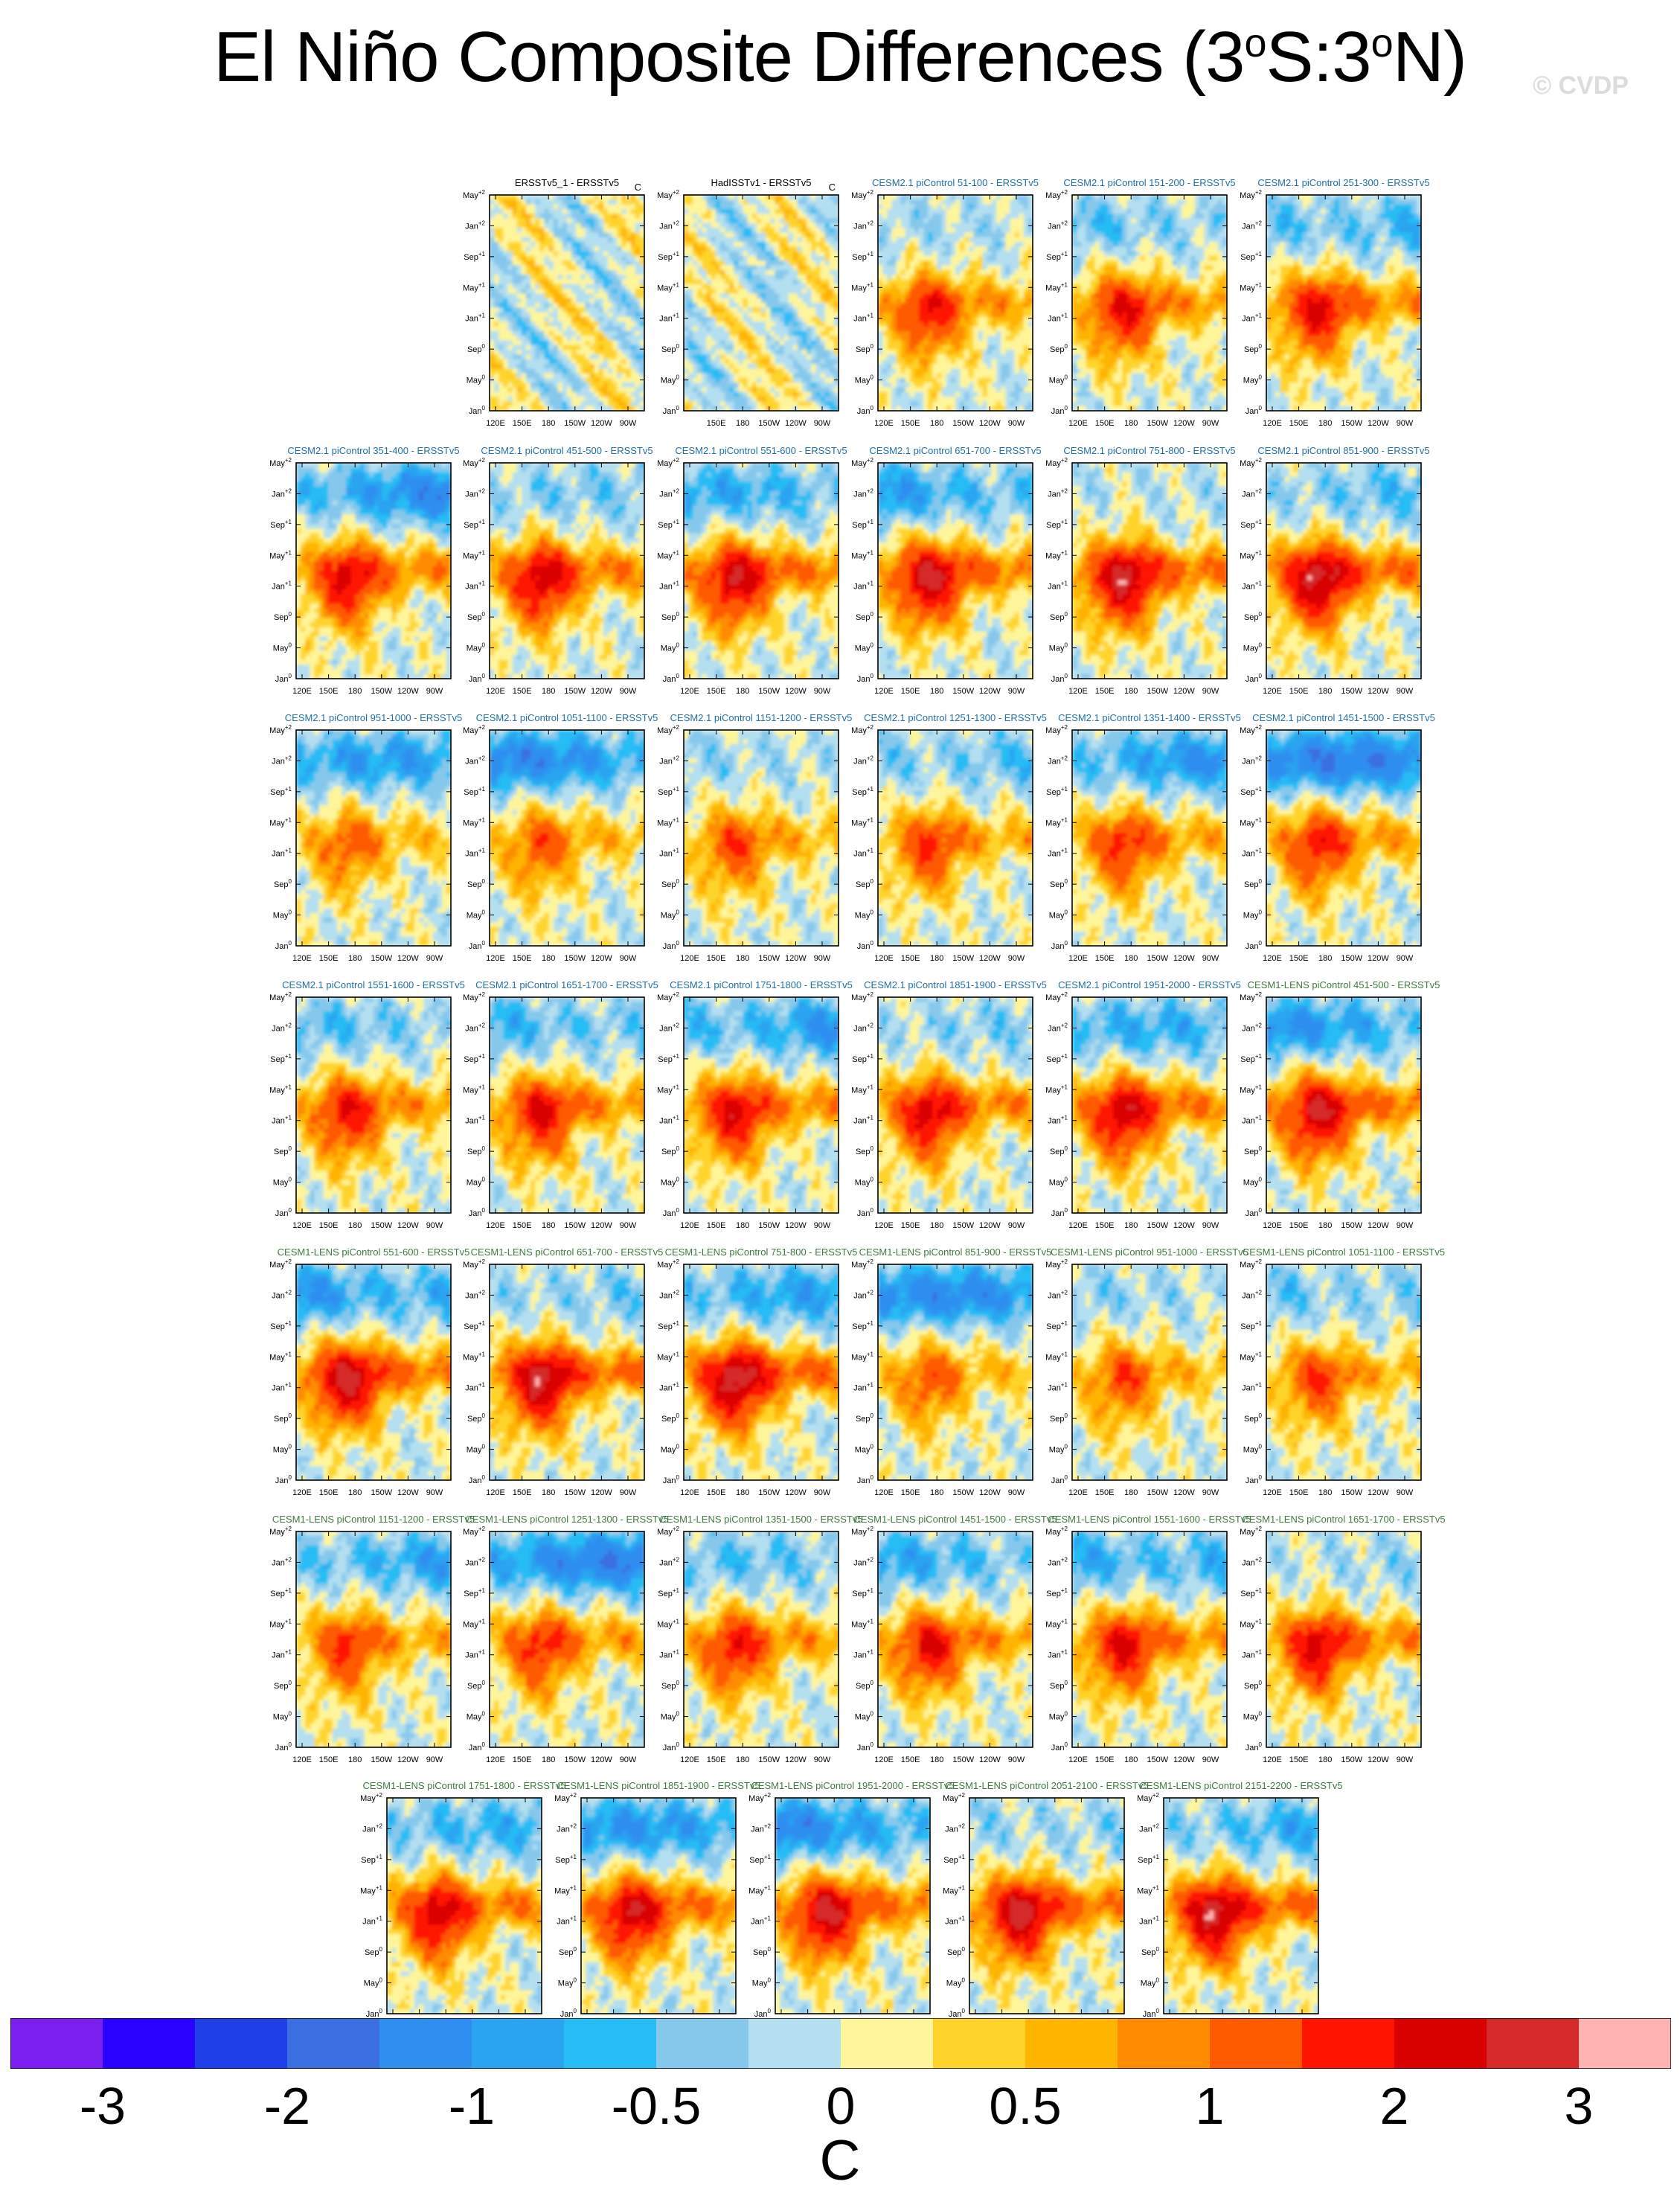 The height and width of the screenshot is (2199, 1680). I want to click on panel-title: CESM2.1 piControl 51-100 - ERSSTv5, so click(956, 182).